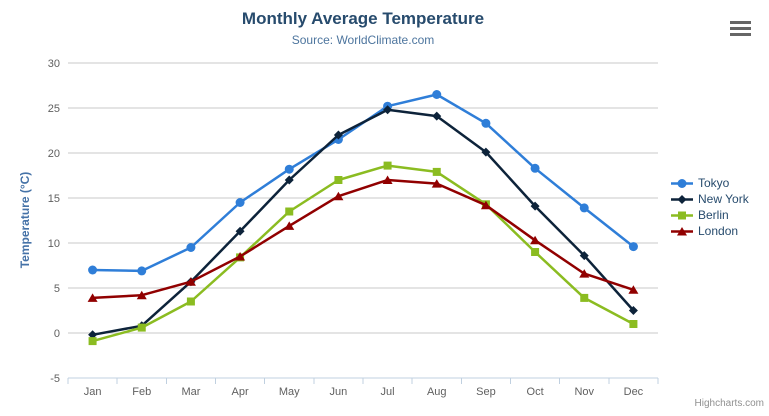 This screenshot has width=769, height=416. Describe the element at coordinates (25, 220) in the screenshot. I see `y-axis-title: Temperature (°C)` at that location.